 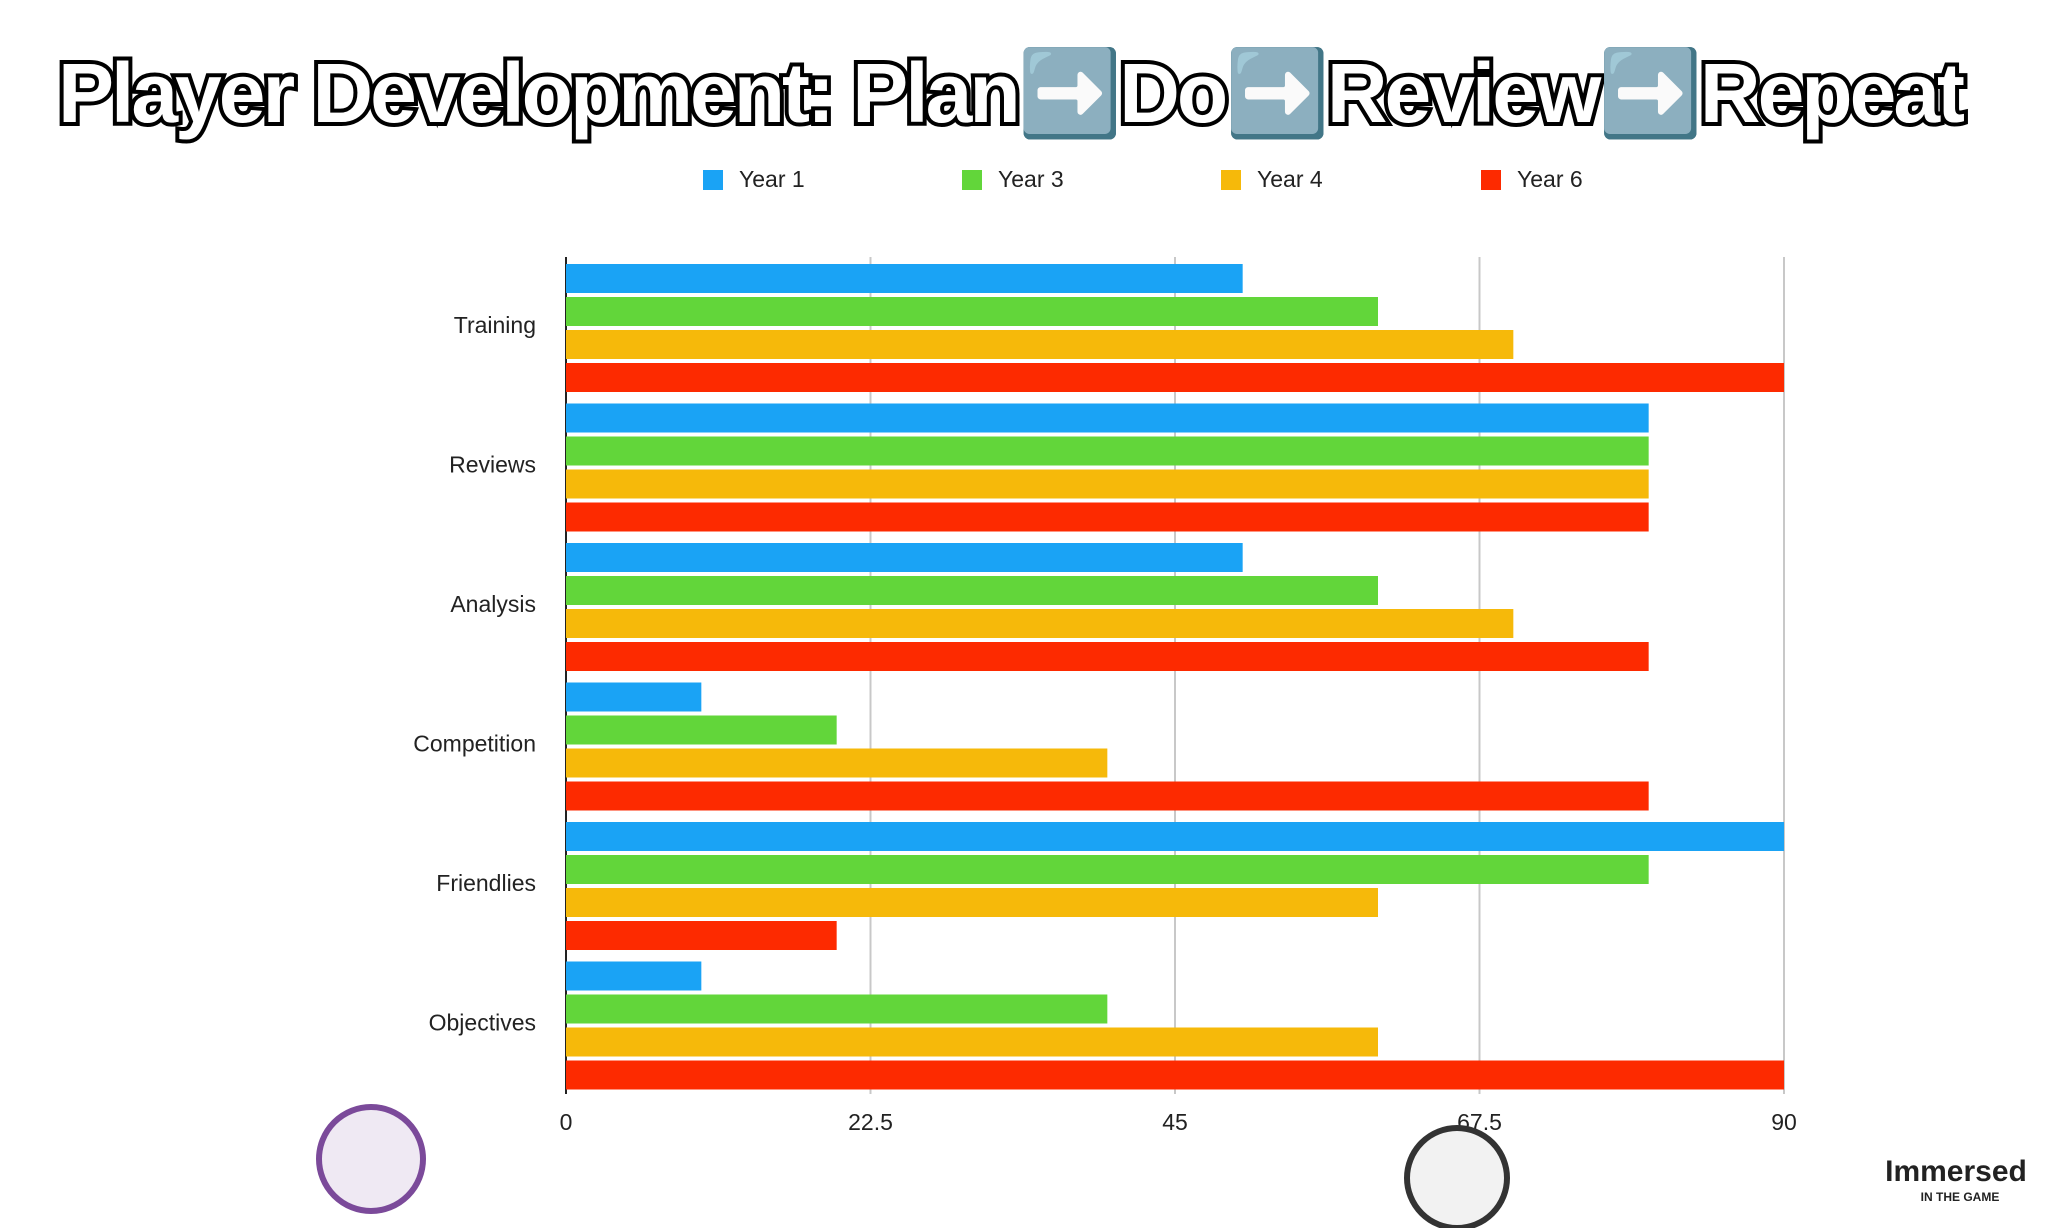 What do you see at coordinates (1290, 179) in the screenshot?
I see `legend-label: Year 4` at bounding box center [1290, 179].